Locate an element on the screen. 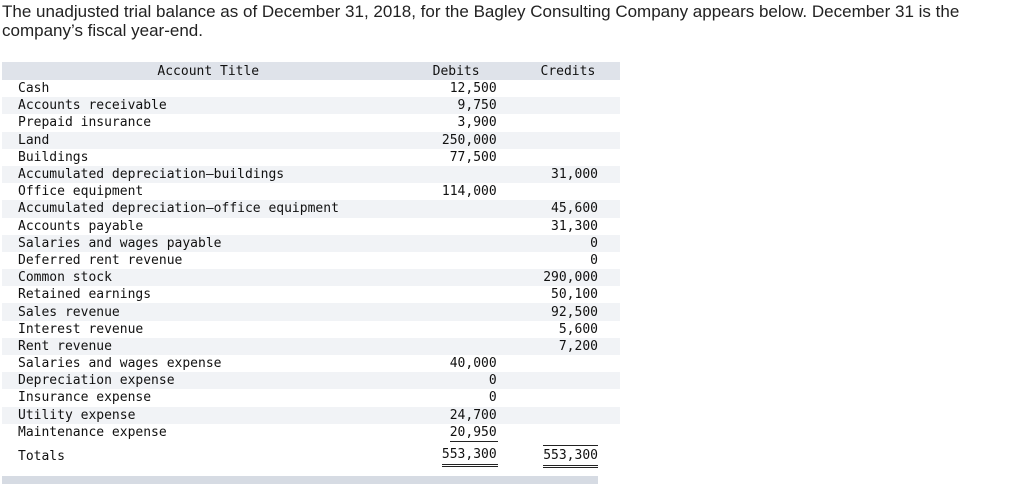  account-title-cell: Maintenance expense is located at coordinates (208, 432).